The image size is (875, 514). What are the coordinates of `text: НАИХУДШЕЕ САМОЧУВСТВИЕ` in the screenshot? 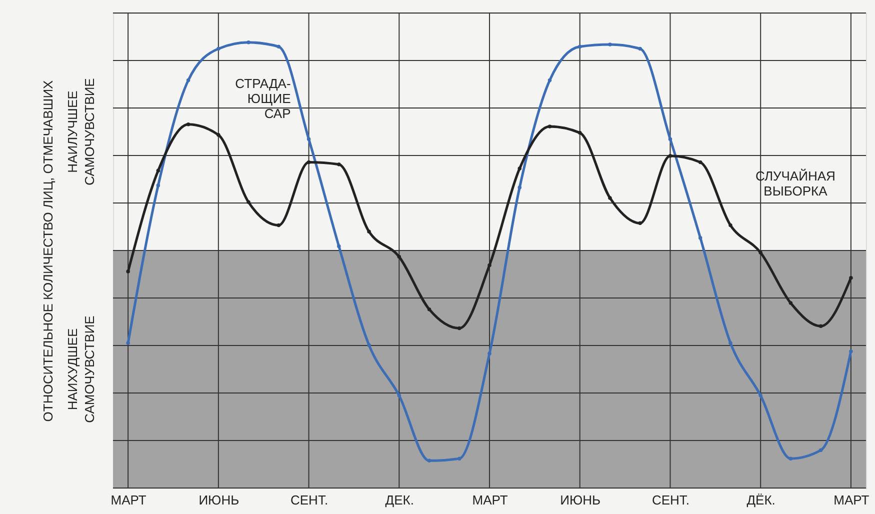 It's located at (81, 369).